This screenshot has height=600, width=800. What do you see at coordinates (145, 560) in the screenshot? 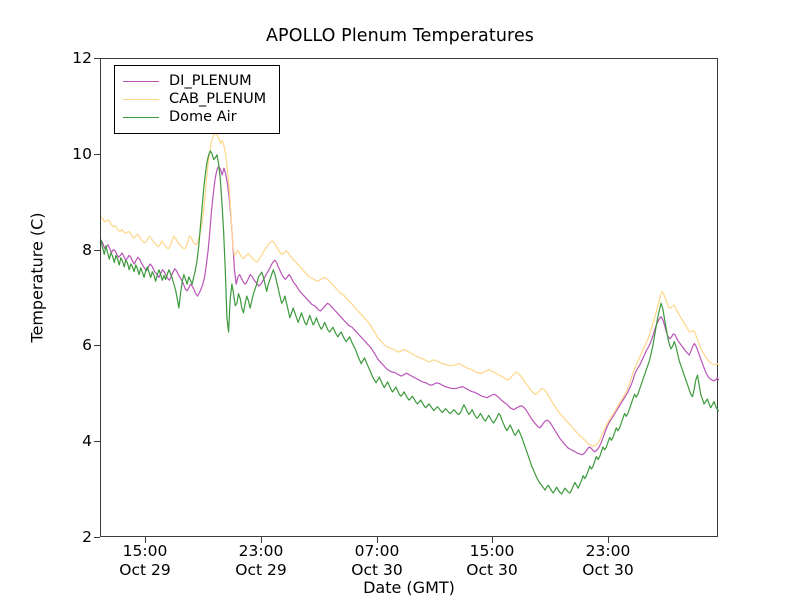
I see `x-tick-label: 15:00 Oct 29` at bounding box center [145, 560].